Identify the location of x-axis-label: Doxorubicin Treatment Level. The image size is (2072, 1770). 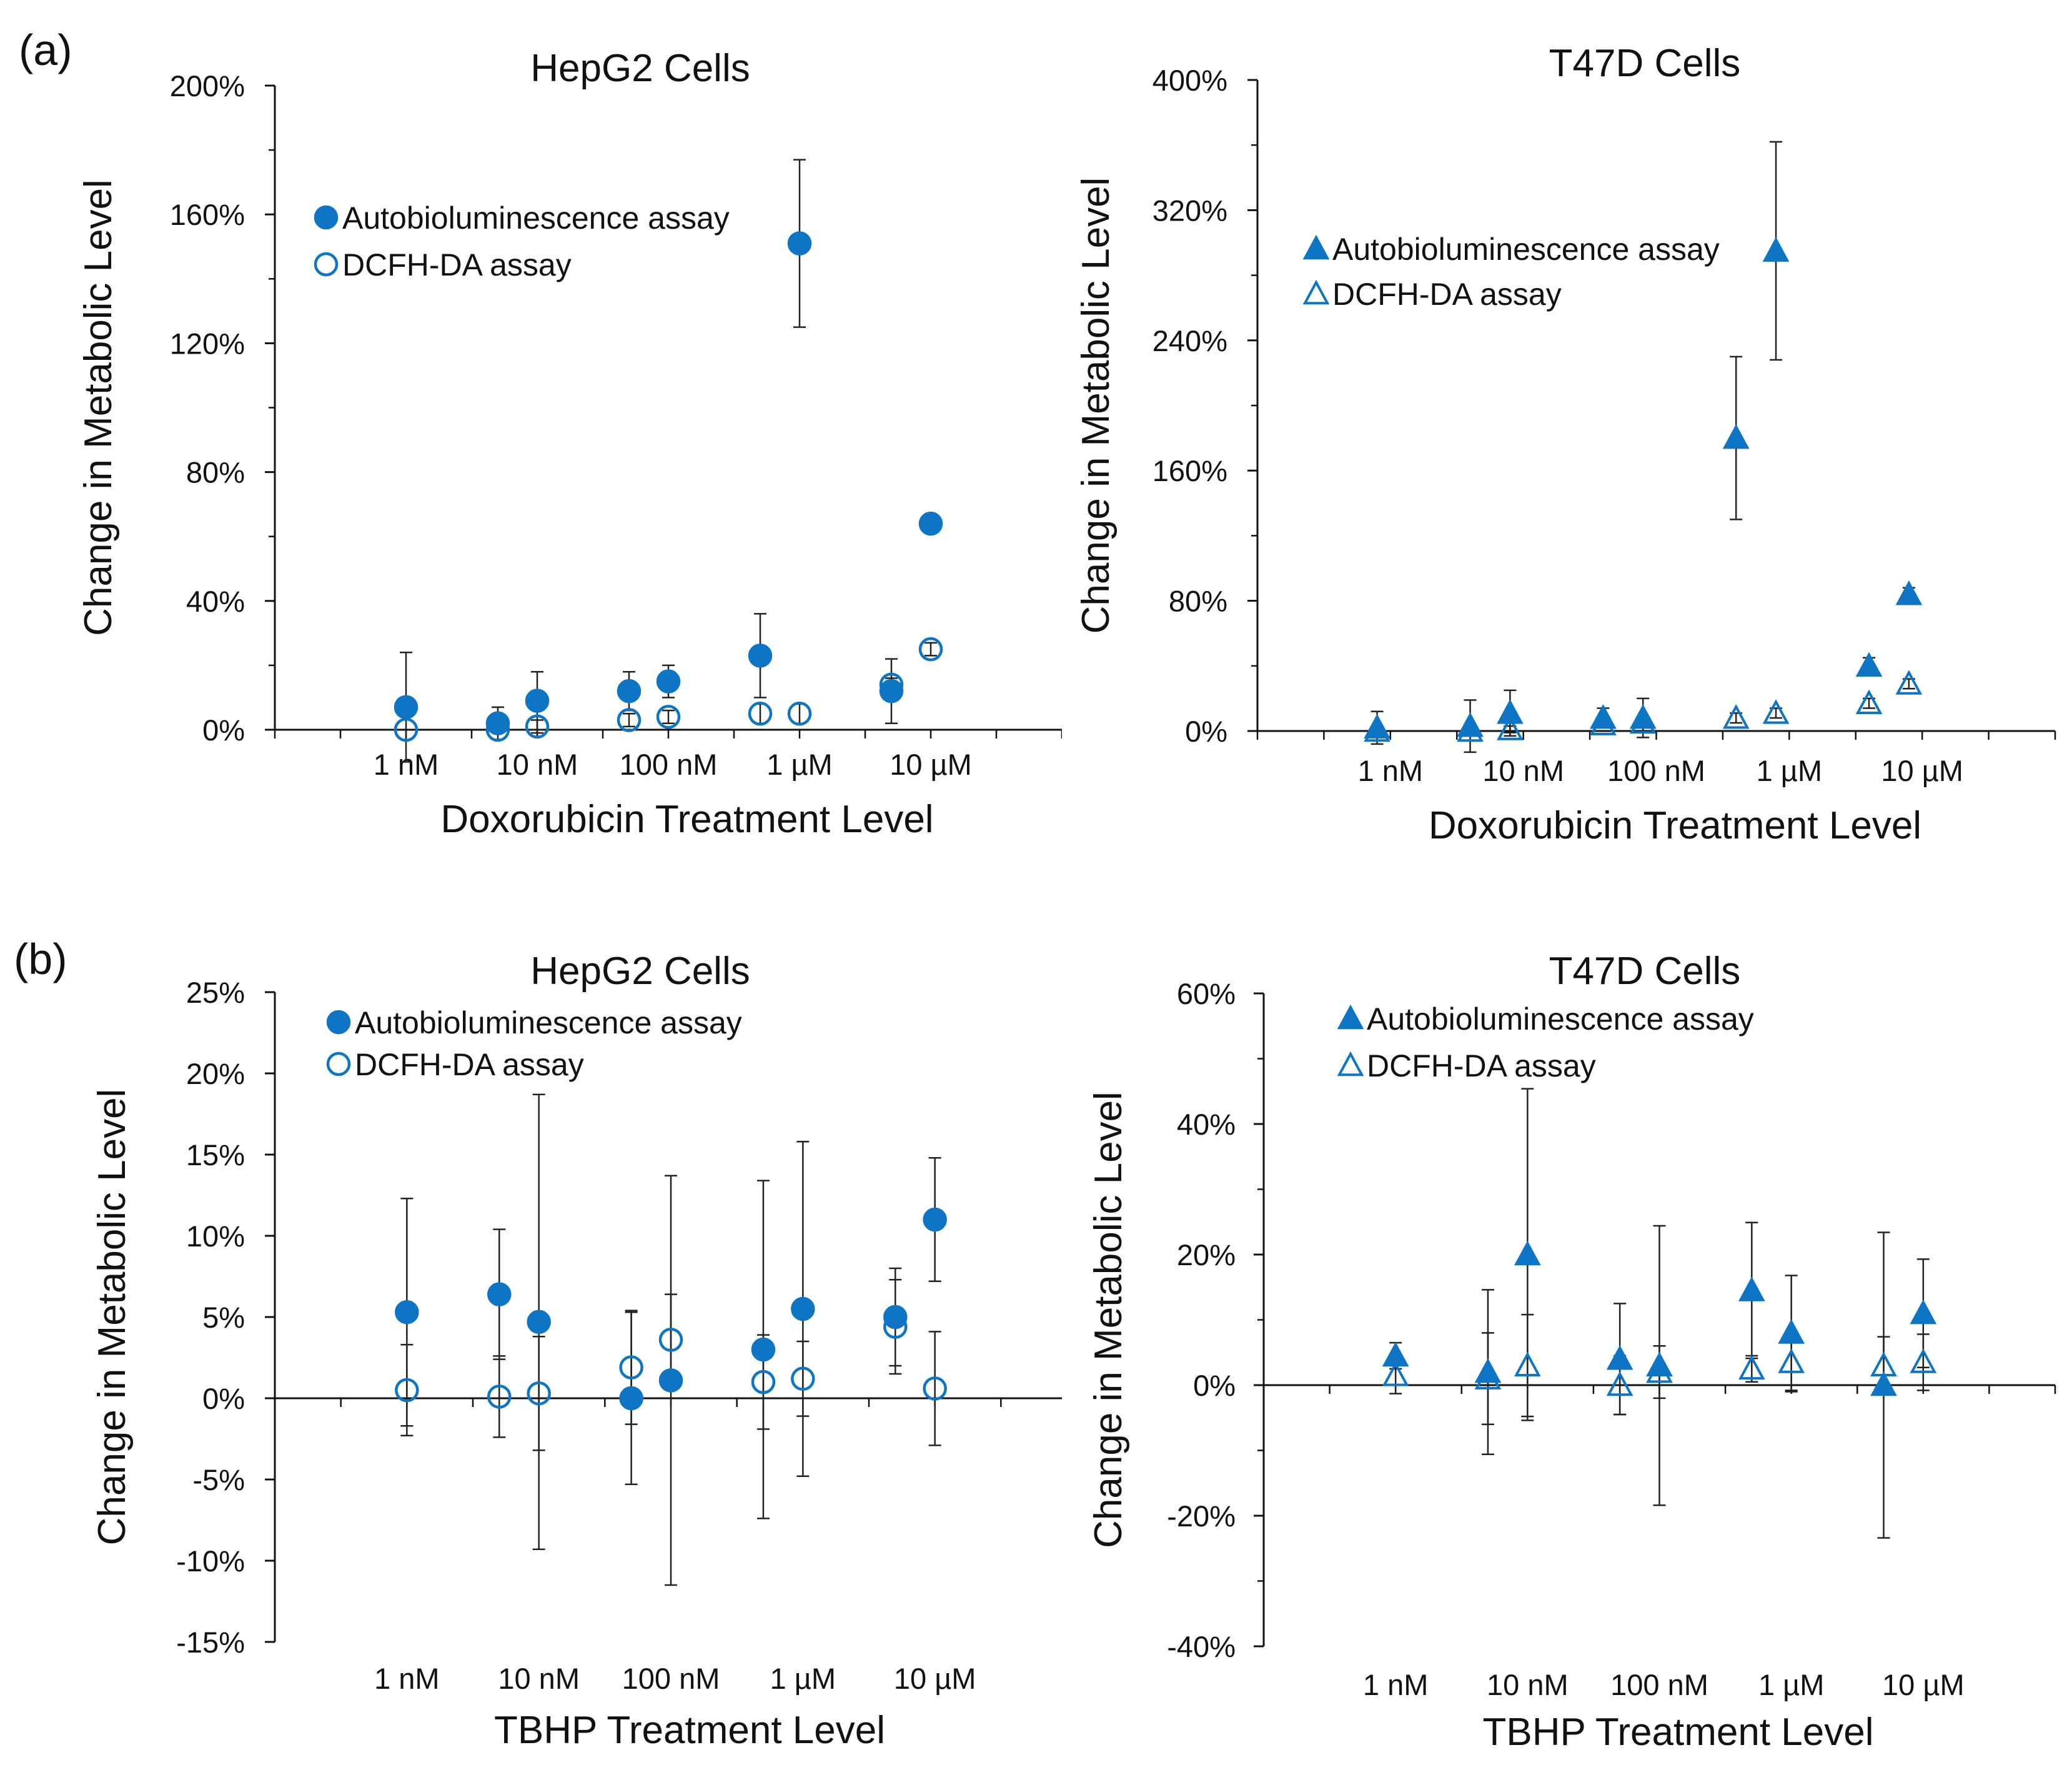
(686, 819).